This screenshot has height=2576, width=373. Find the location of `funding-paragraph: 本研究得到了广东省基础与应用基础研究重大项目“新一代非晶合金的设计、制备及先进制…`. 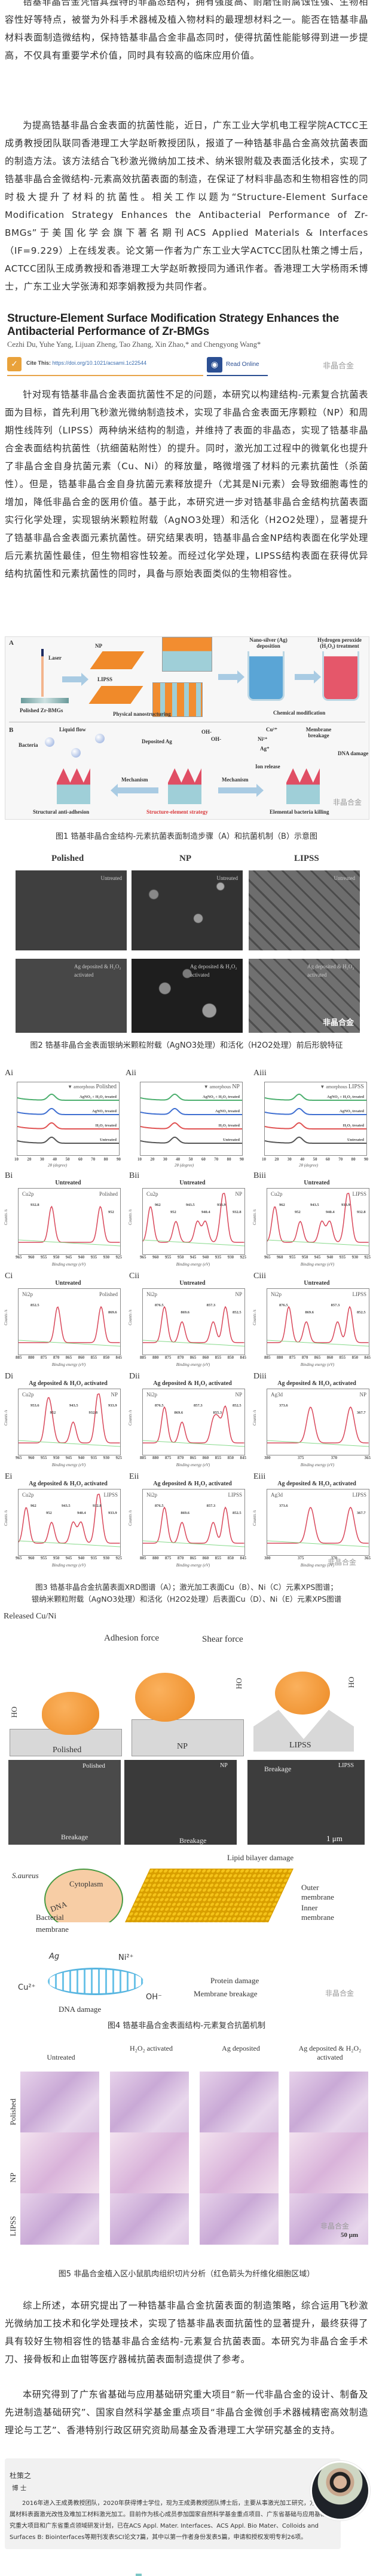

funding-paragraph: 本研究得到了广东省基础与应用基础研究重大项目“新一代非晶合金的设计、制备及先进制… is located at coordinates (186, 2412).